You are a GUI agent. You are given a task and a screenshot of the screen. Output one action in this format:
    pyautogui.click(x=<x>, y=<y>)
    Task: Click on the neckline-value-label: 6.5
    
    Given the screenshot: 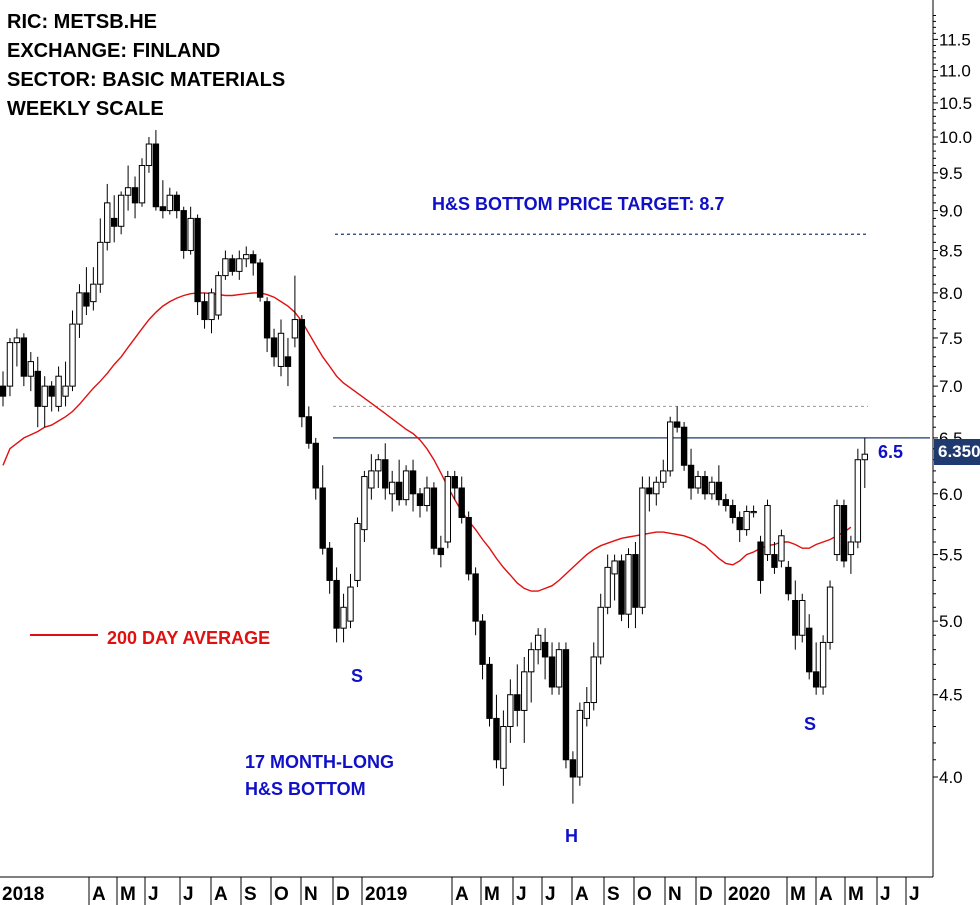 What is the action you would take?
    pyautogui.click(x=891, y=452)
    